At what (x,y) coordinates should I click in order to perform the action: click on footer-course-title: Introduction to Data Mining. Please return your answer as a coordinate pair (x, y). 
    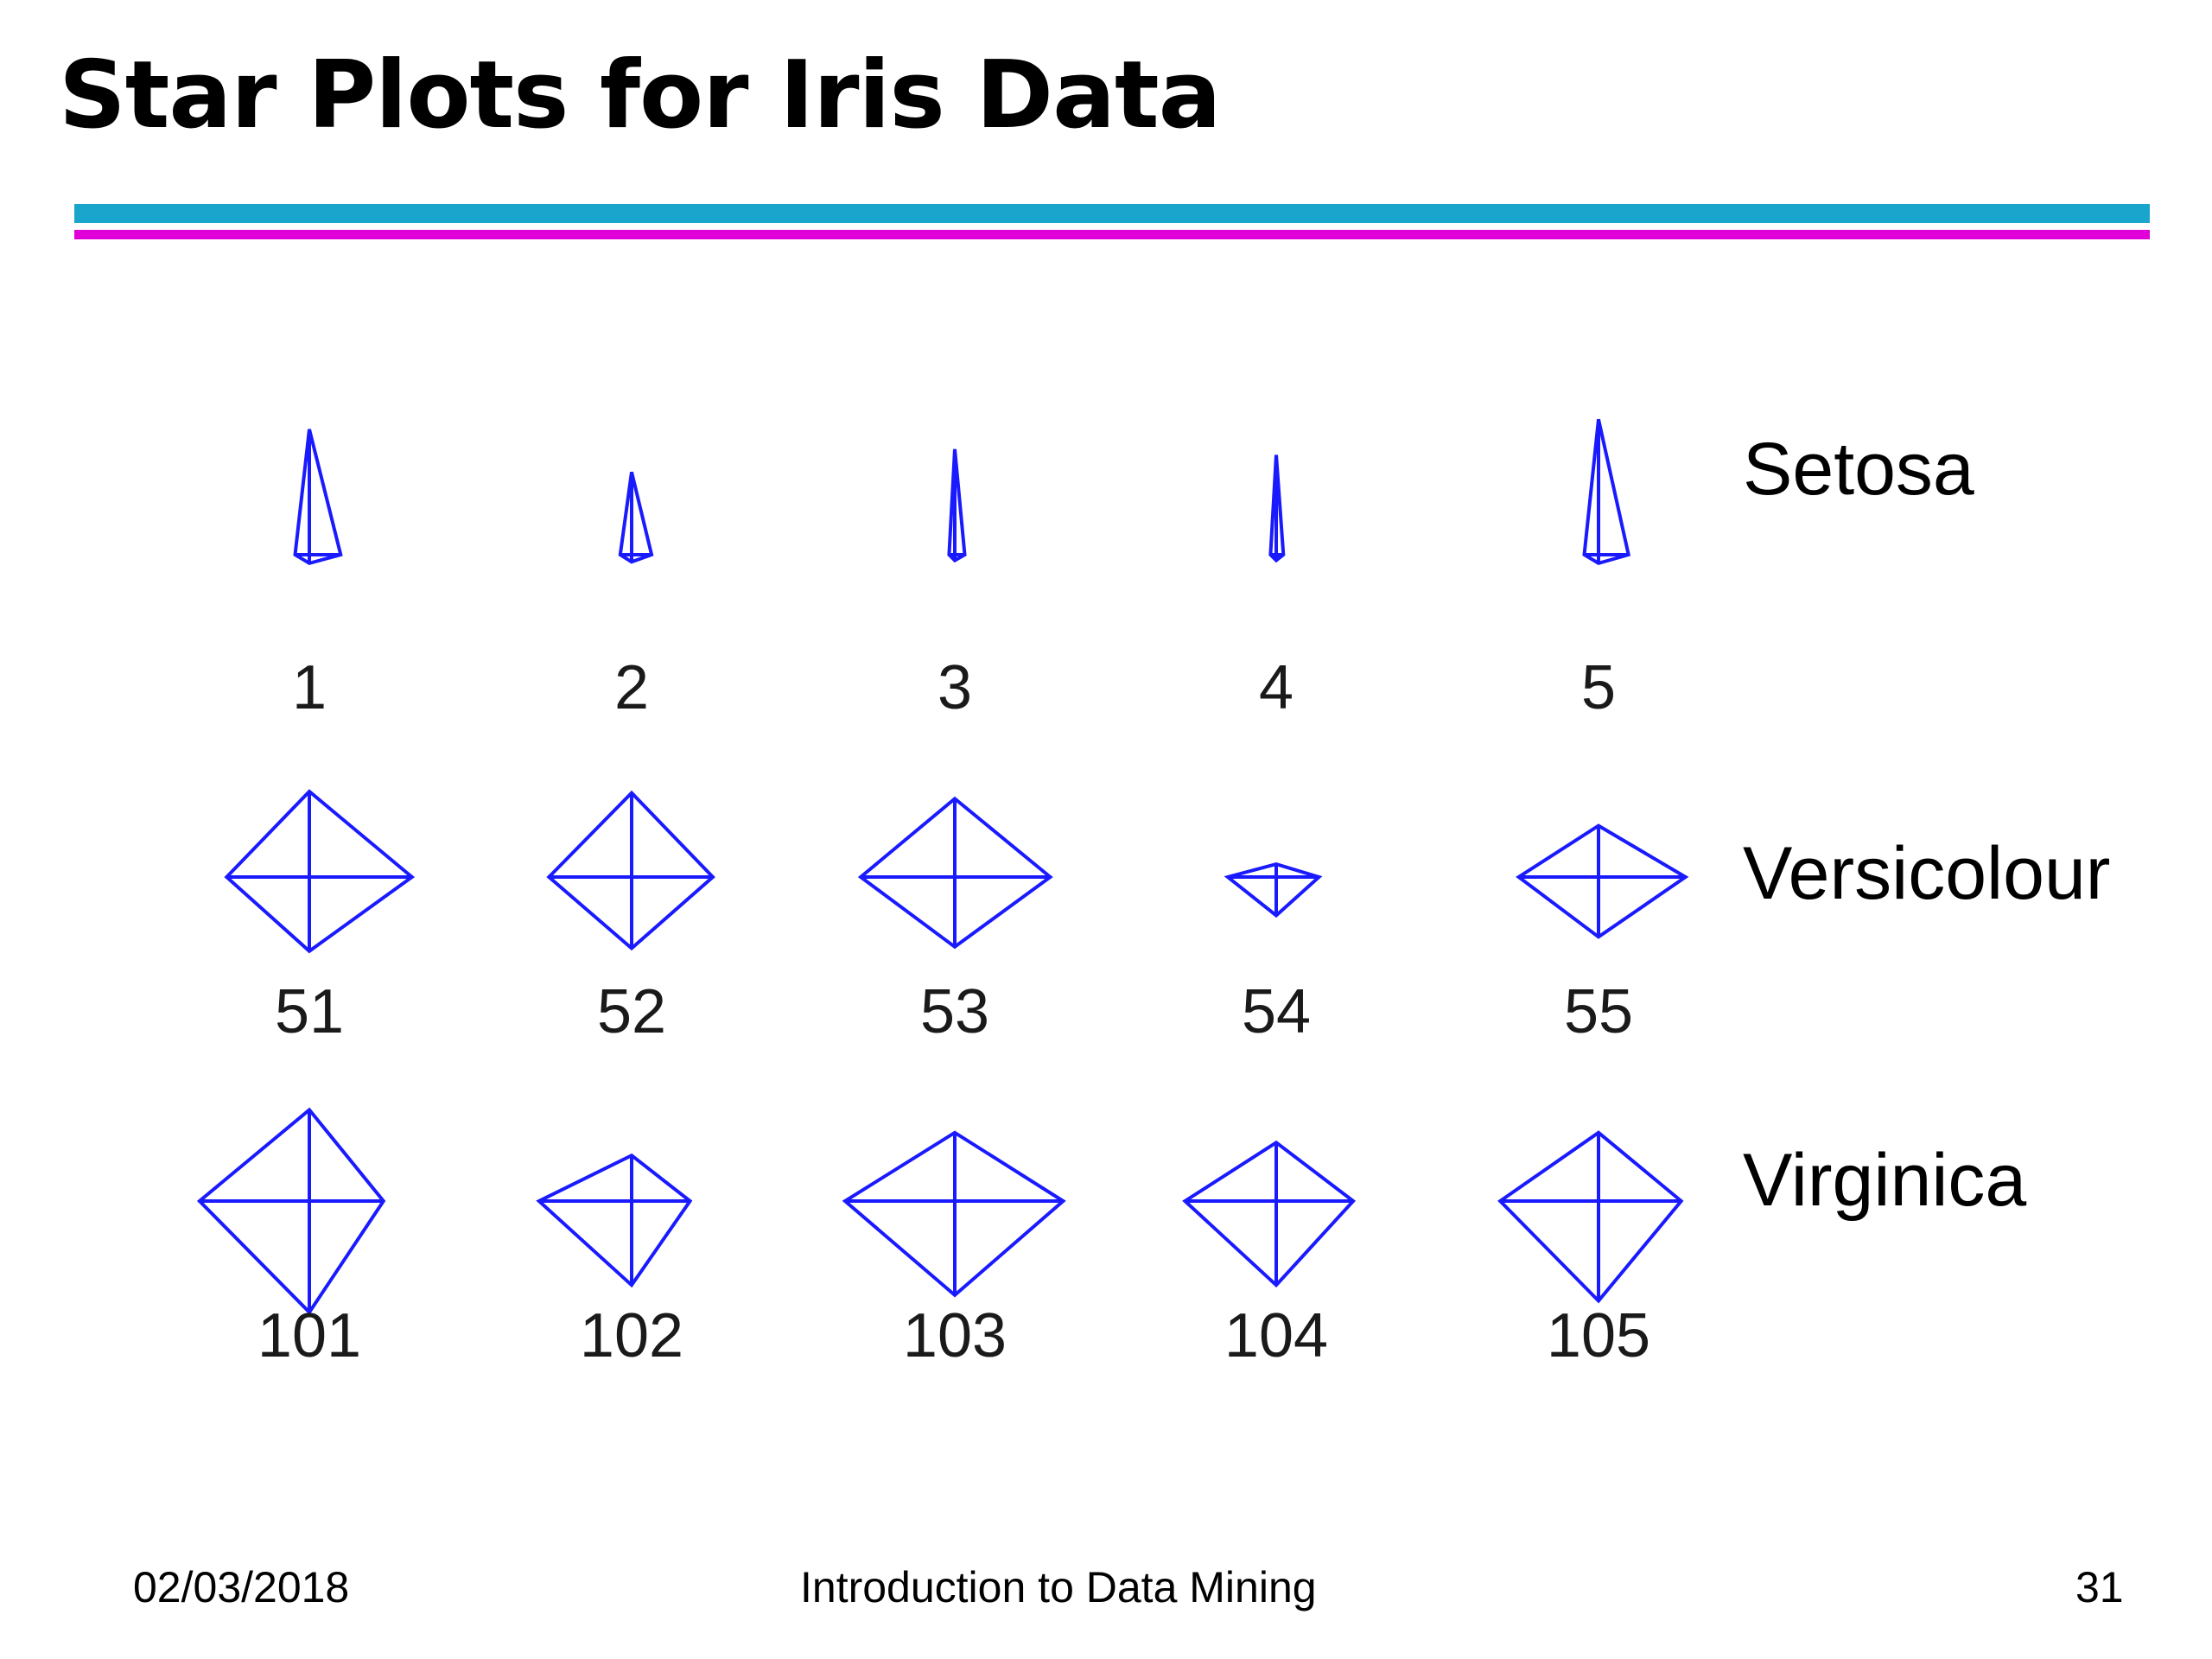
    Looking at the image, I should click on (1058, 1587).